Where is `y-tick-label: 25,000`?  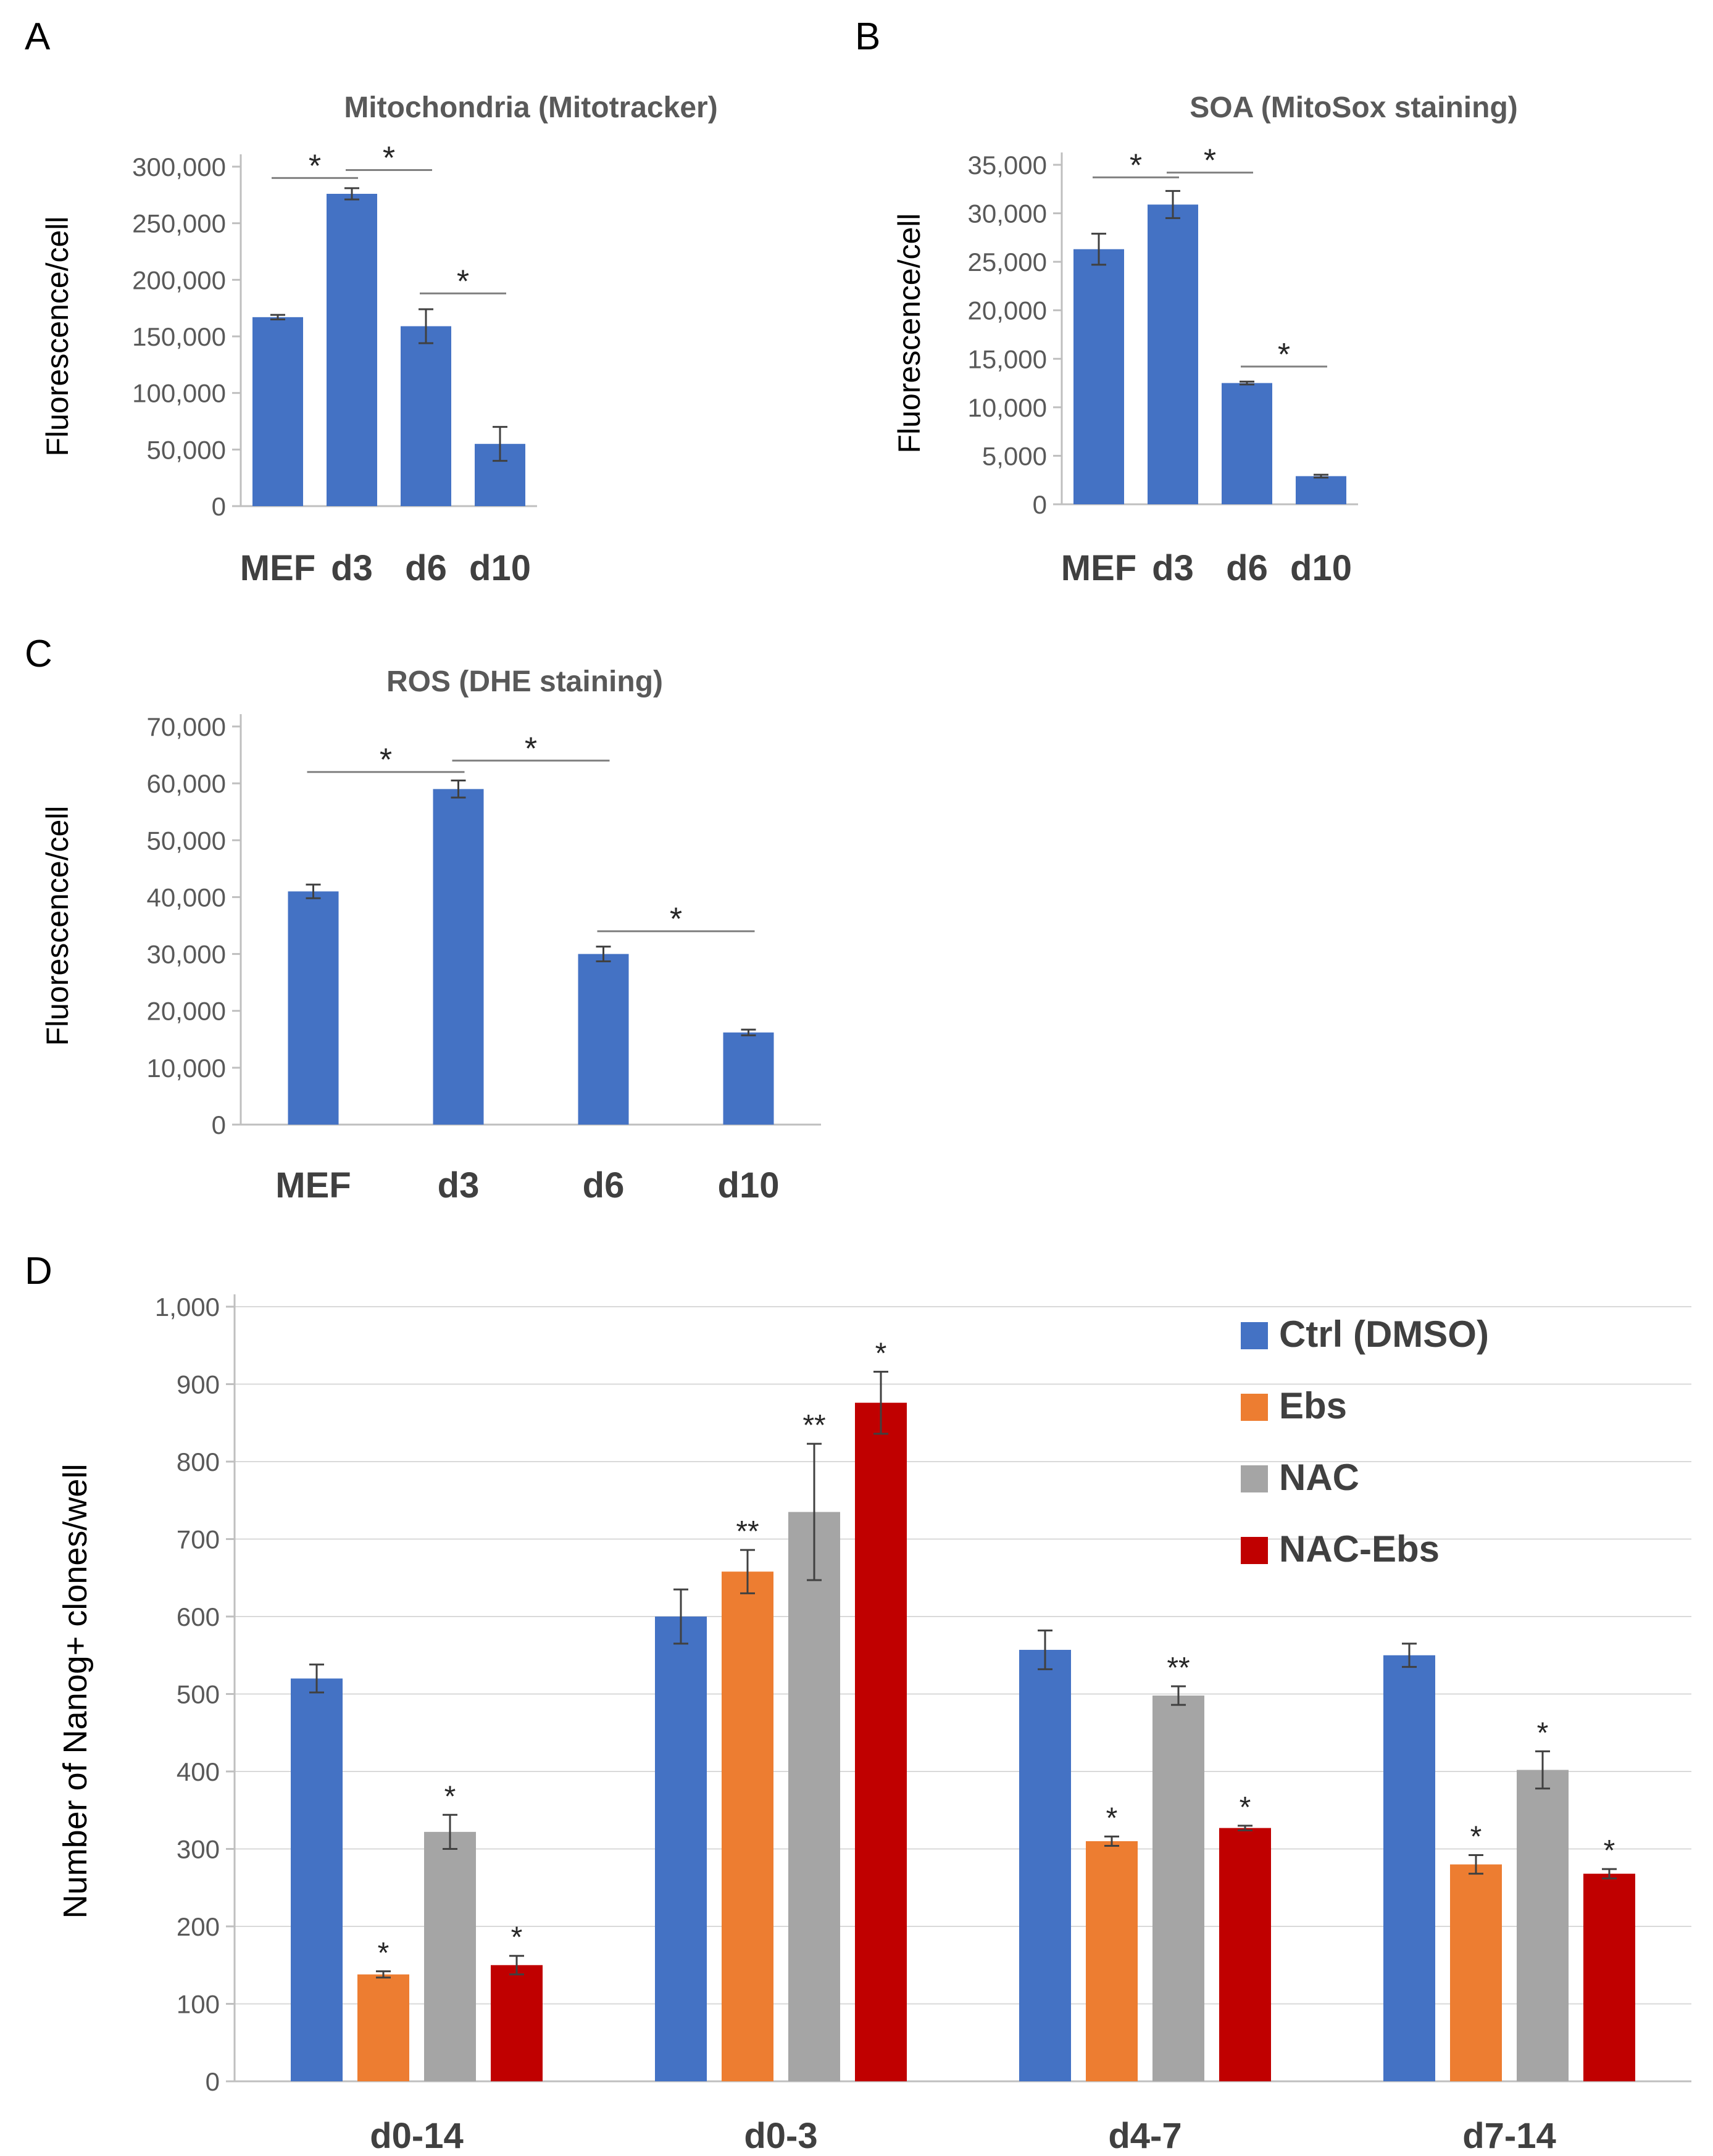
y-tick-label: 25,000 is located at coordinates (1007, 262).